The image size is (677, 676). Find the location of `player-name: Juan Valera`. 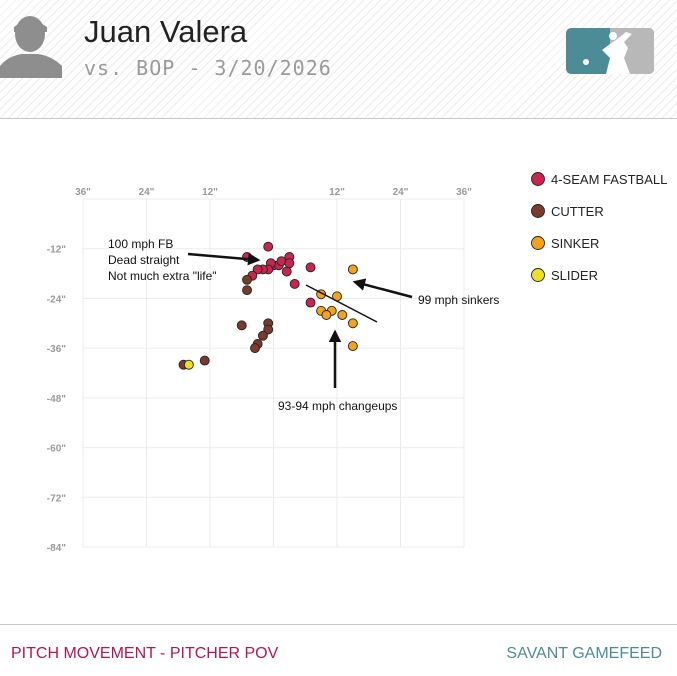

player-name: Juan Valera is located at coordinates (166, 31).